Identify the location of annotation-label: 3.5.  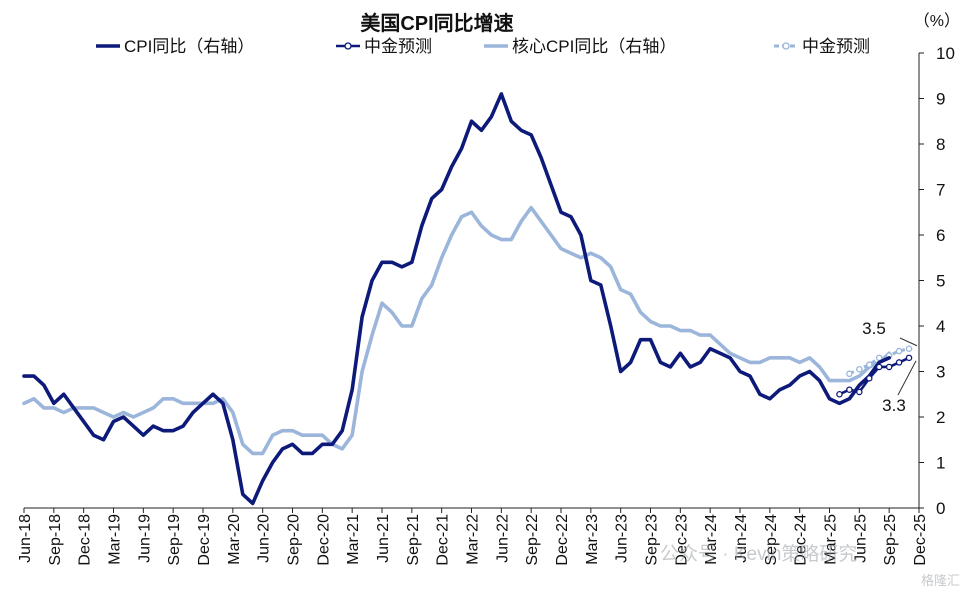
(874, 328).